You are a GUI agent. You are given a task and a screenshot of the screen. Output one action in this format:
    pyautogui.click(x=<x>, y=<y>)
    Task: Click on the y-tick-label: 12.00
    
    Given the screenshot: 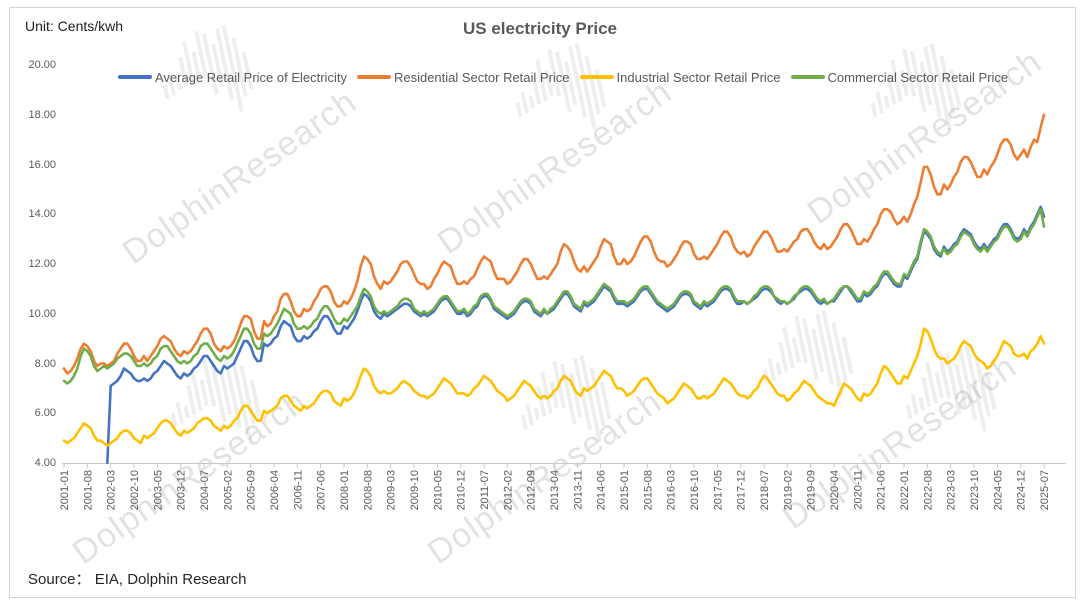 What is the action you would take?
    pyautogui.click(x=42, y=264)
    